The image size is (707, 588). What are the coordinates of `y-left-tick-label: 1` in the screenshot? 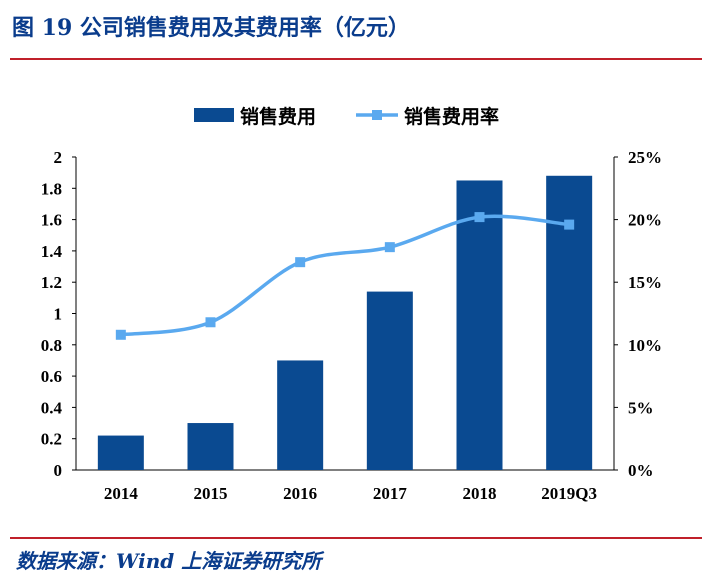 It's located at (58, 314).